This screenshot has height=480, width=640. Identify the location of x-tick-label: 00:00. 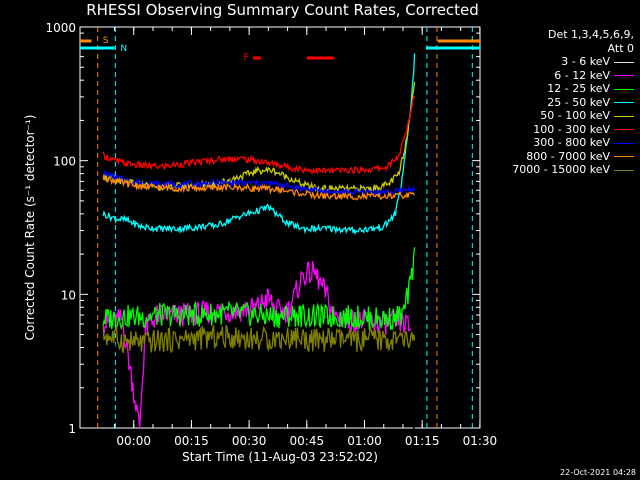
(133, 441).